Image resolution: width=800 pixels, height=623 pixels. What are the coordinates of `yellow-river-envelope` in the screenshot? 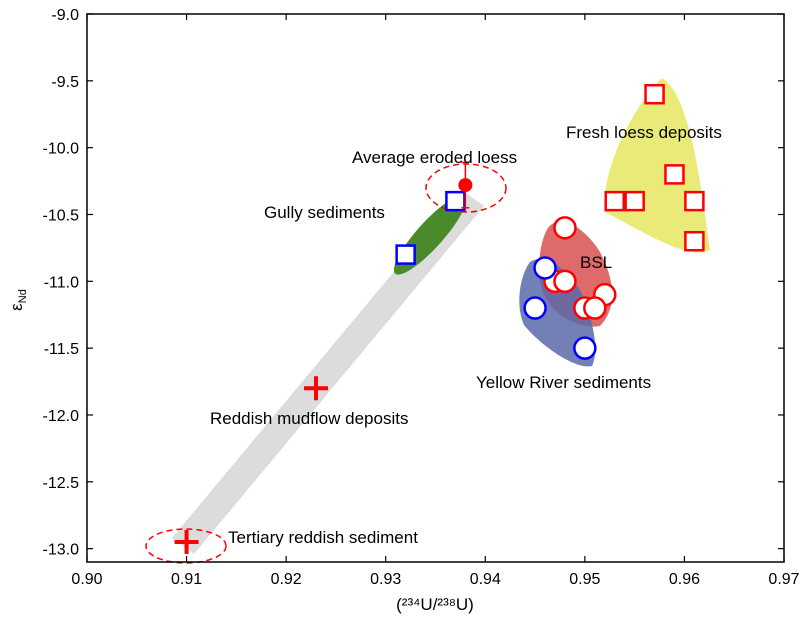 It's located at (557, 313).